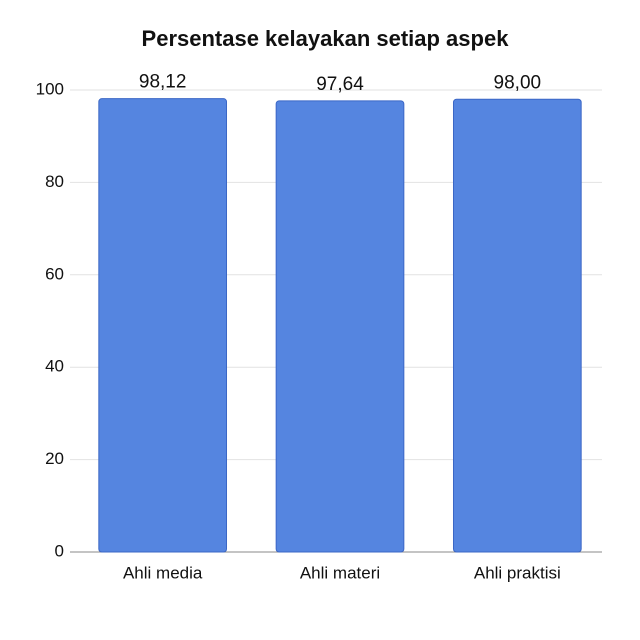  What do you see at coordinates (50, 88) in the screenshot?
I see `y-tick-label: 100` at bounding box center [50, 88].